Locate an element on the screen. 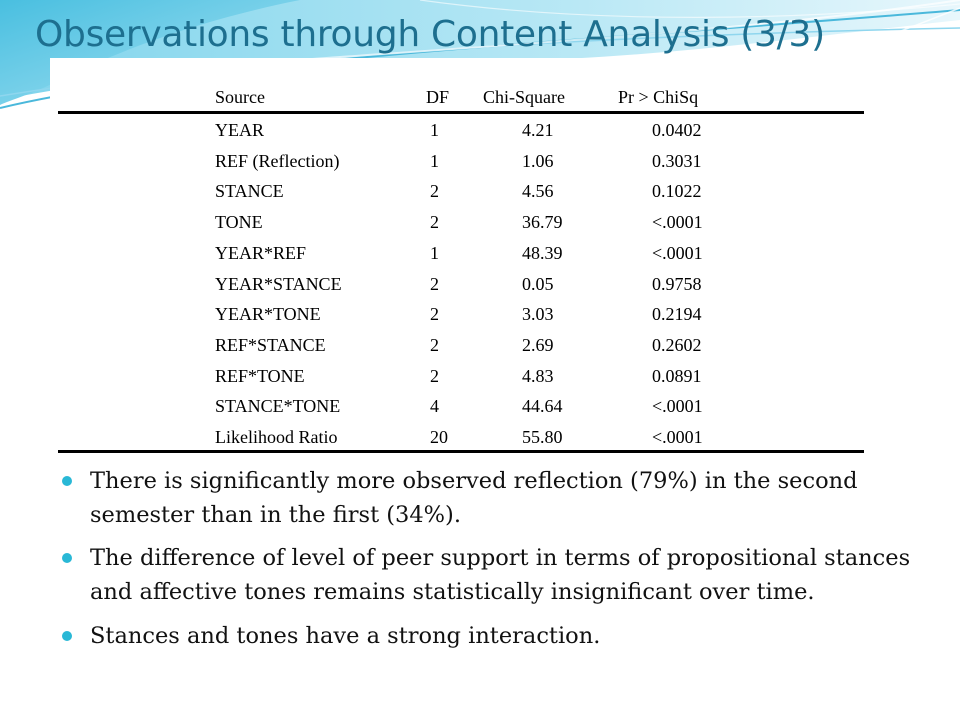 The height and width of the screenshot is (720, 960). cell-chi-square: 44.64 is located at coordinates (542, 406).